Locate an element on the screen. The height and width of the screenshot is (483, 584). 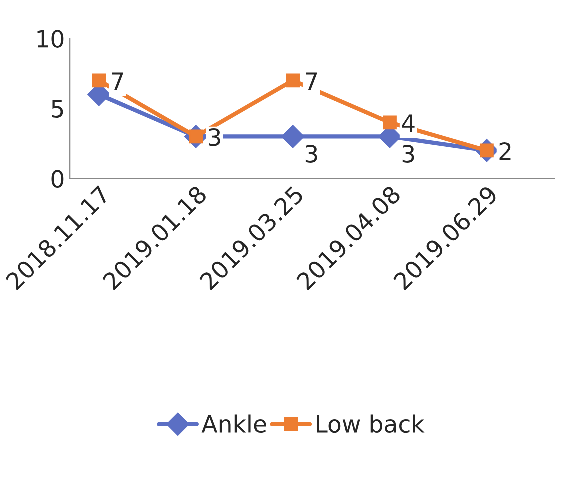
legend-label: Low back is located at coordinates (371, 424).